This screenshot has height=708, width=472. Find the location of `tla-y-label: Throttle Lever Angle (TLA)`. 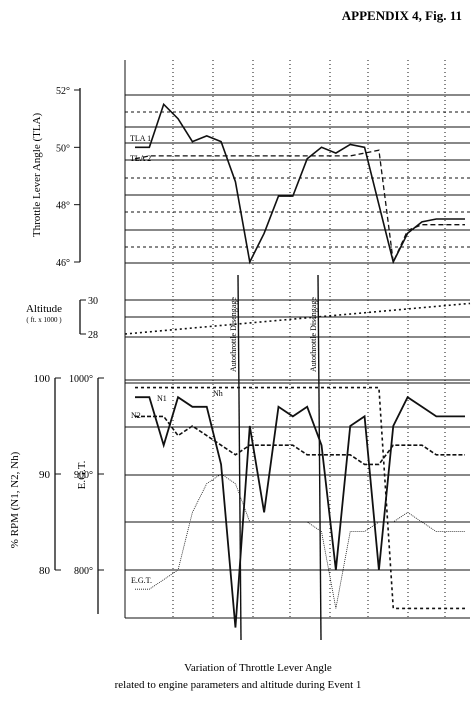

tla-y-label: Throttle Lever Angle (TLA) is located at coordinates (37, 175).